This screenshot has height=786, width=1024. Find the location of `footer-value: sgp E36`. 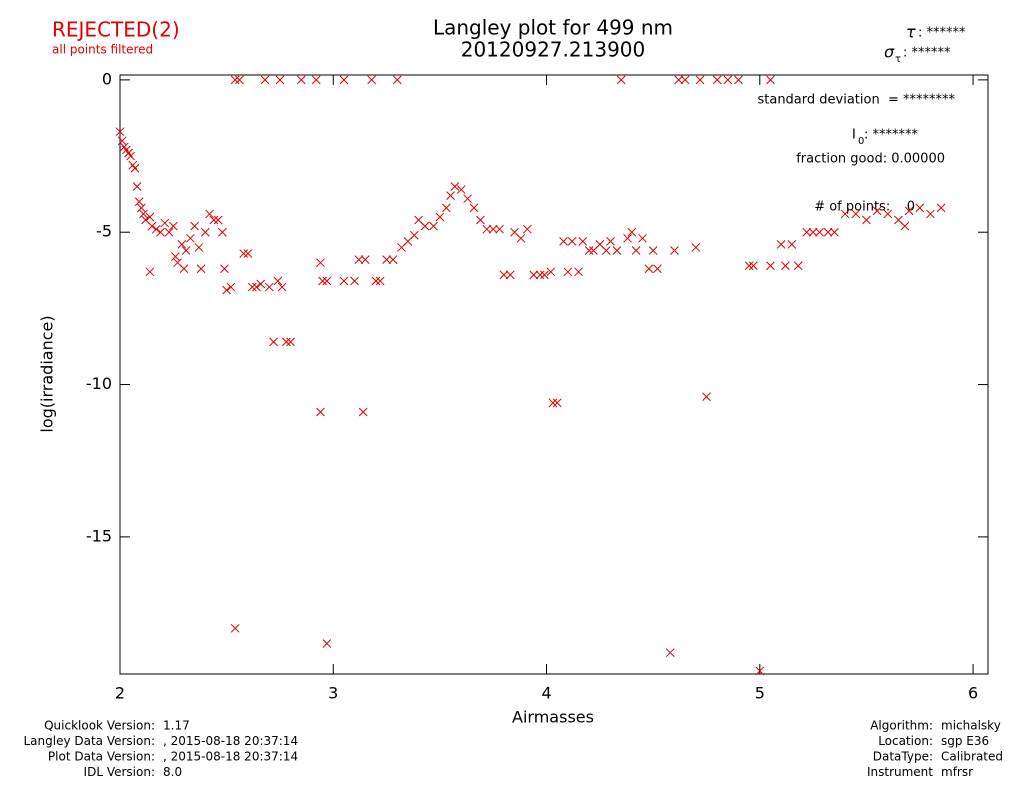

footer-value: sgp E36 is located at coordinates (965, 741).